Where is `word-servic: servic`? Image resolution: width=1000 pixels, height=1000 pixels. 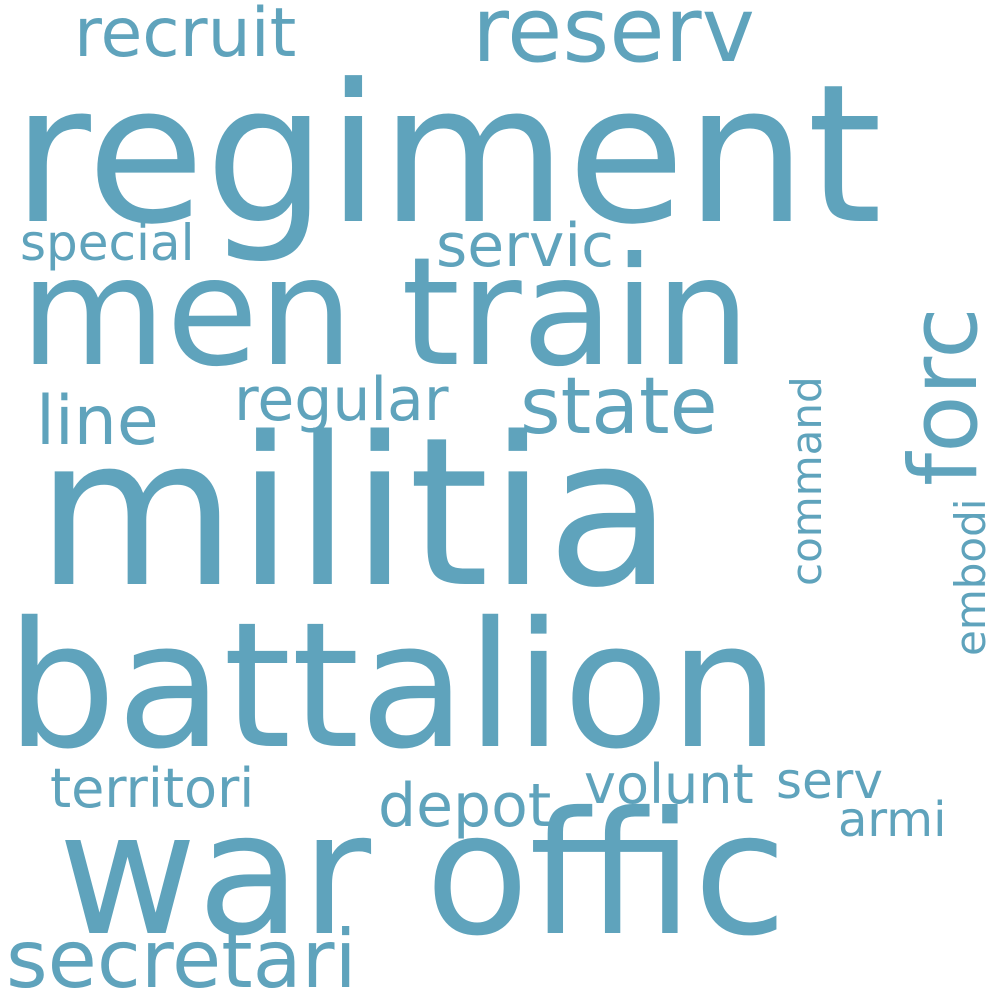
word-servic: servic is located at coordinates (525, 246).